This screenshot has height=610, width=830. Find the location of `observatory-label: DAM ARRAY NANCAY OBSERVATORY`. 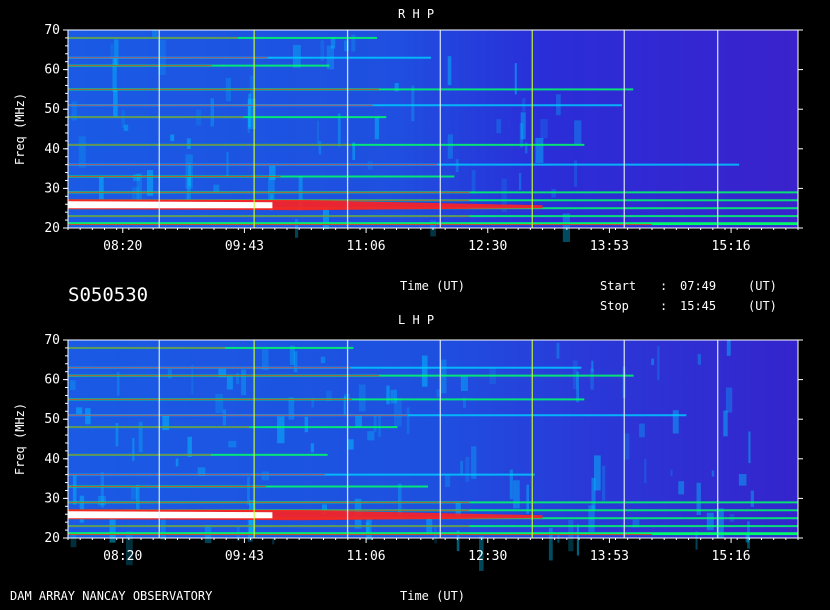

observatory-label: DAM ARRAY NANCAY OBSERVATORY is located at coordinates (111, 596).